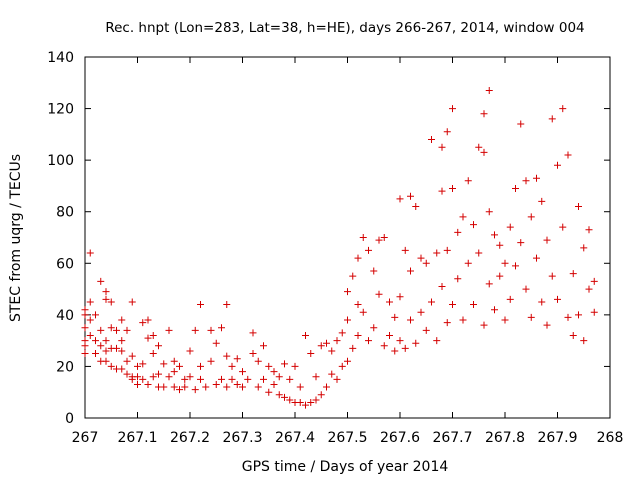  What do you see at coordinates (69, 419) in the screenshot?
I see `y-tick-label: 0` at bounding box center [69, 419].